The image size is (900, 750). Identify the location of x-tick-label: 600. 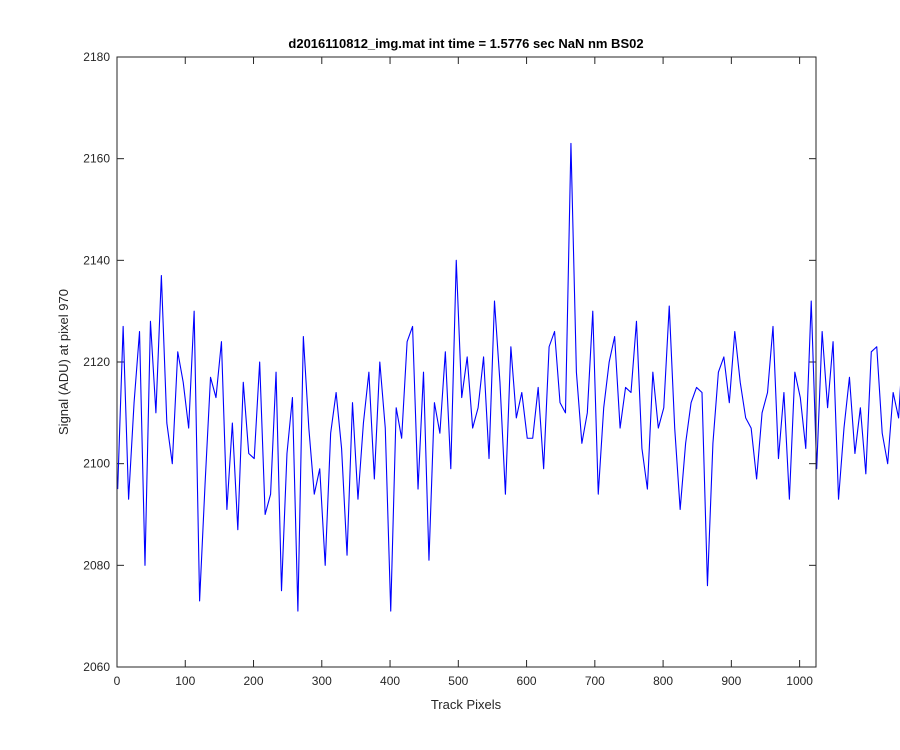
(527, 681).